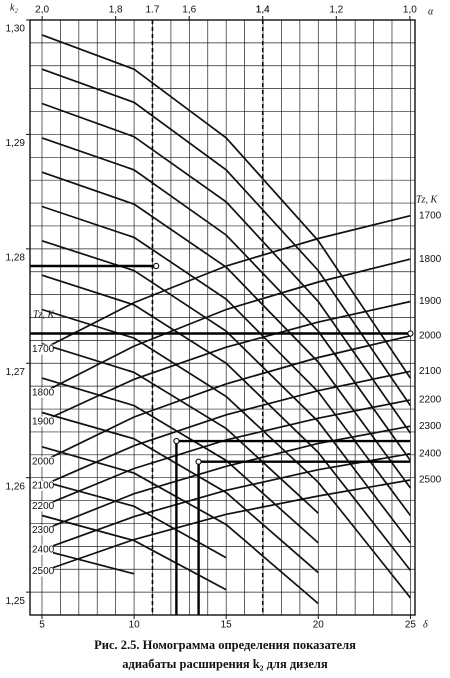 This screenshot has height=678, width=450. I want to click on tz-label-left: 2400, so click(43, 549).